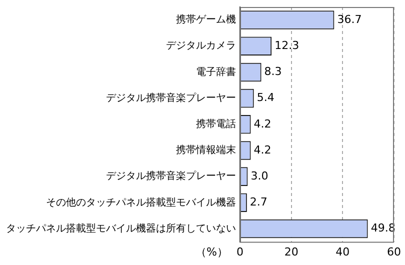  I want to click on data-label: 8.3, so click(273, 71).